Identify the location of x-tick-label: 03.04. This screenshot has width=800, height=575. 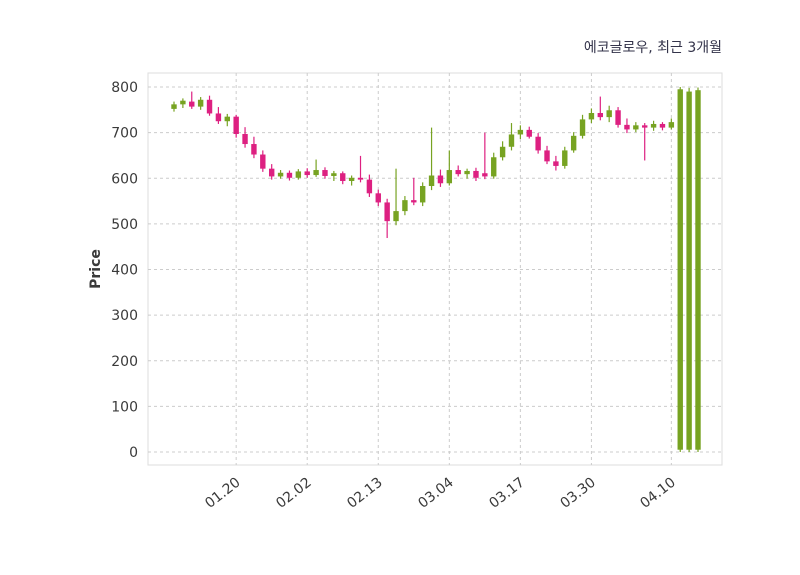
(436, 492).